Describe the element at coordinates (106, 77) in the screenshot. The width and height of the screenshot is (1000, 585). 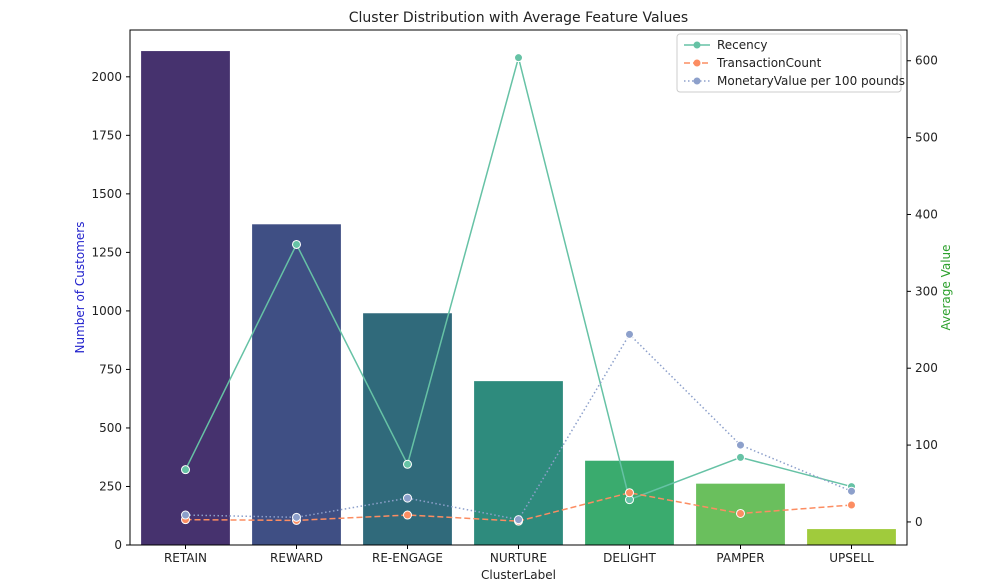
I see `y-tick-label: 2000` at that location.